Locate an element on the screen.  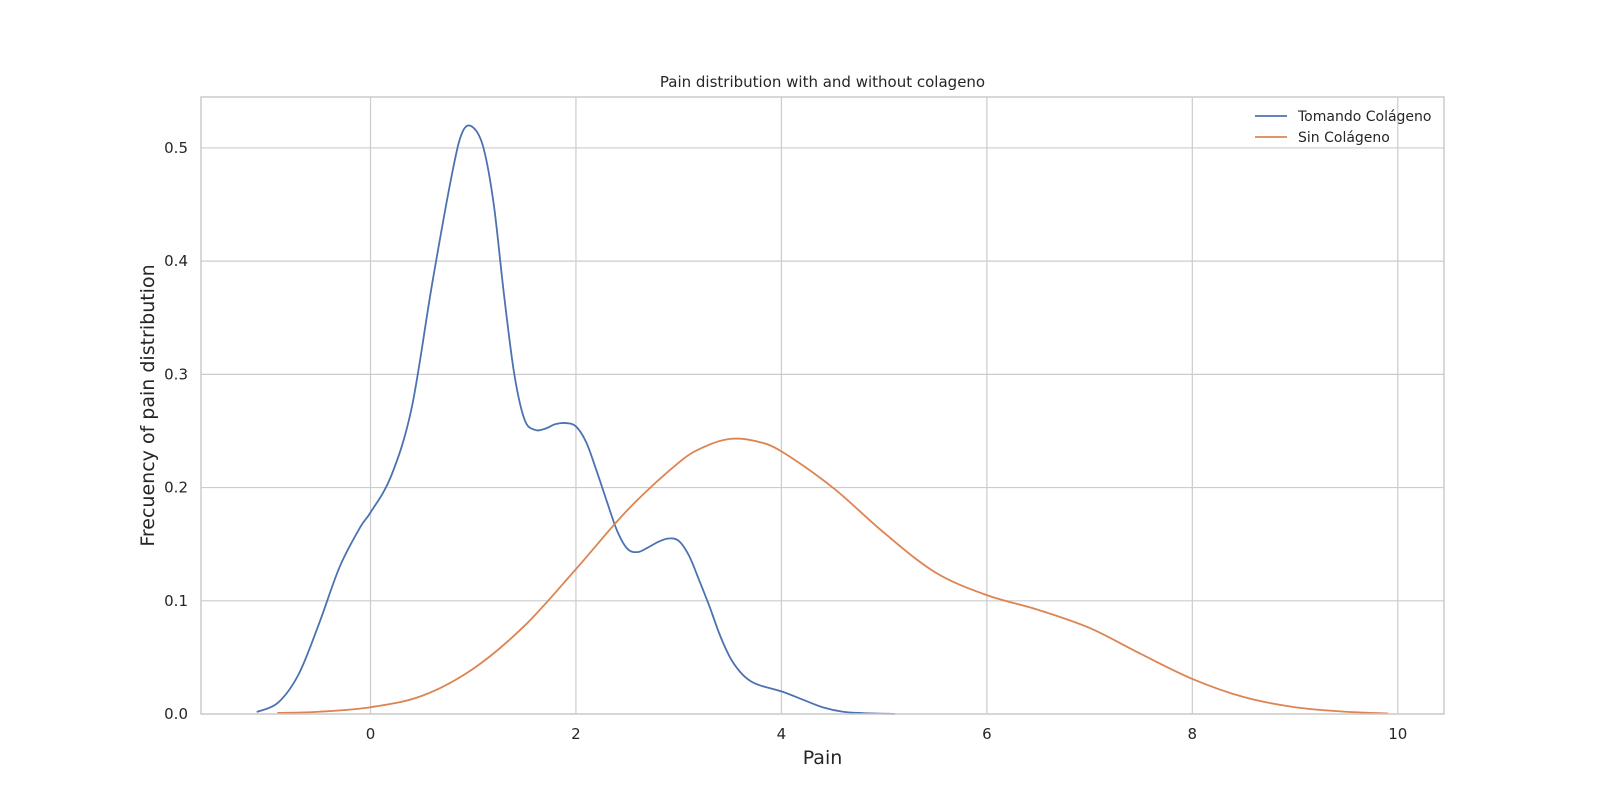
y-tick-label: 0.5 is located at coordinates (176, 148).